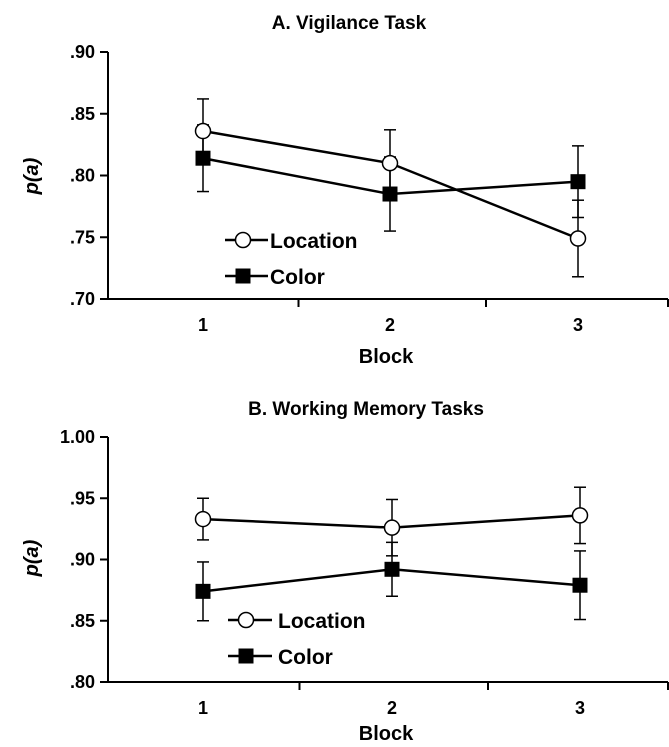 The height and width of the screenshot is (747, 669). I want to click on y-tick-label: 1.00, so click(77, 437).